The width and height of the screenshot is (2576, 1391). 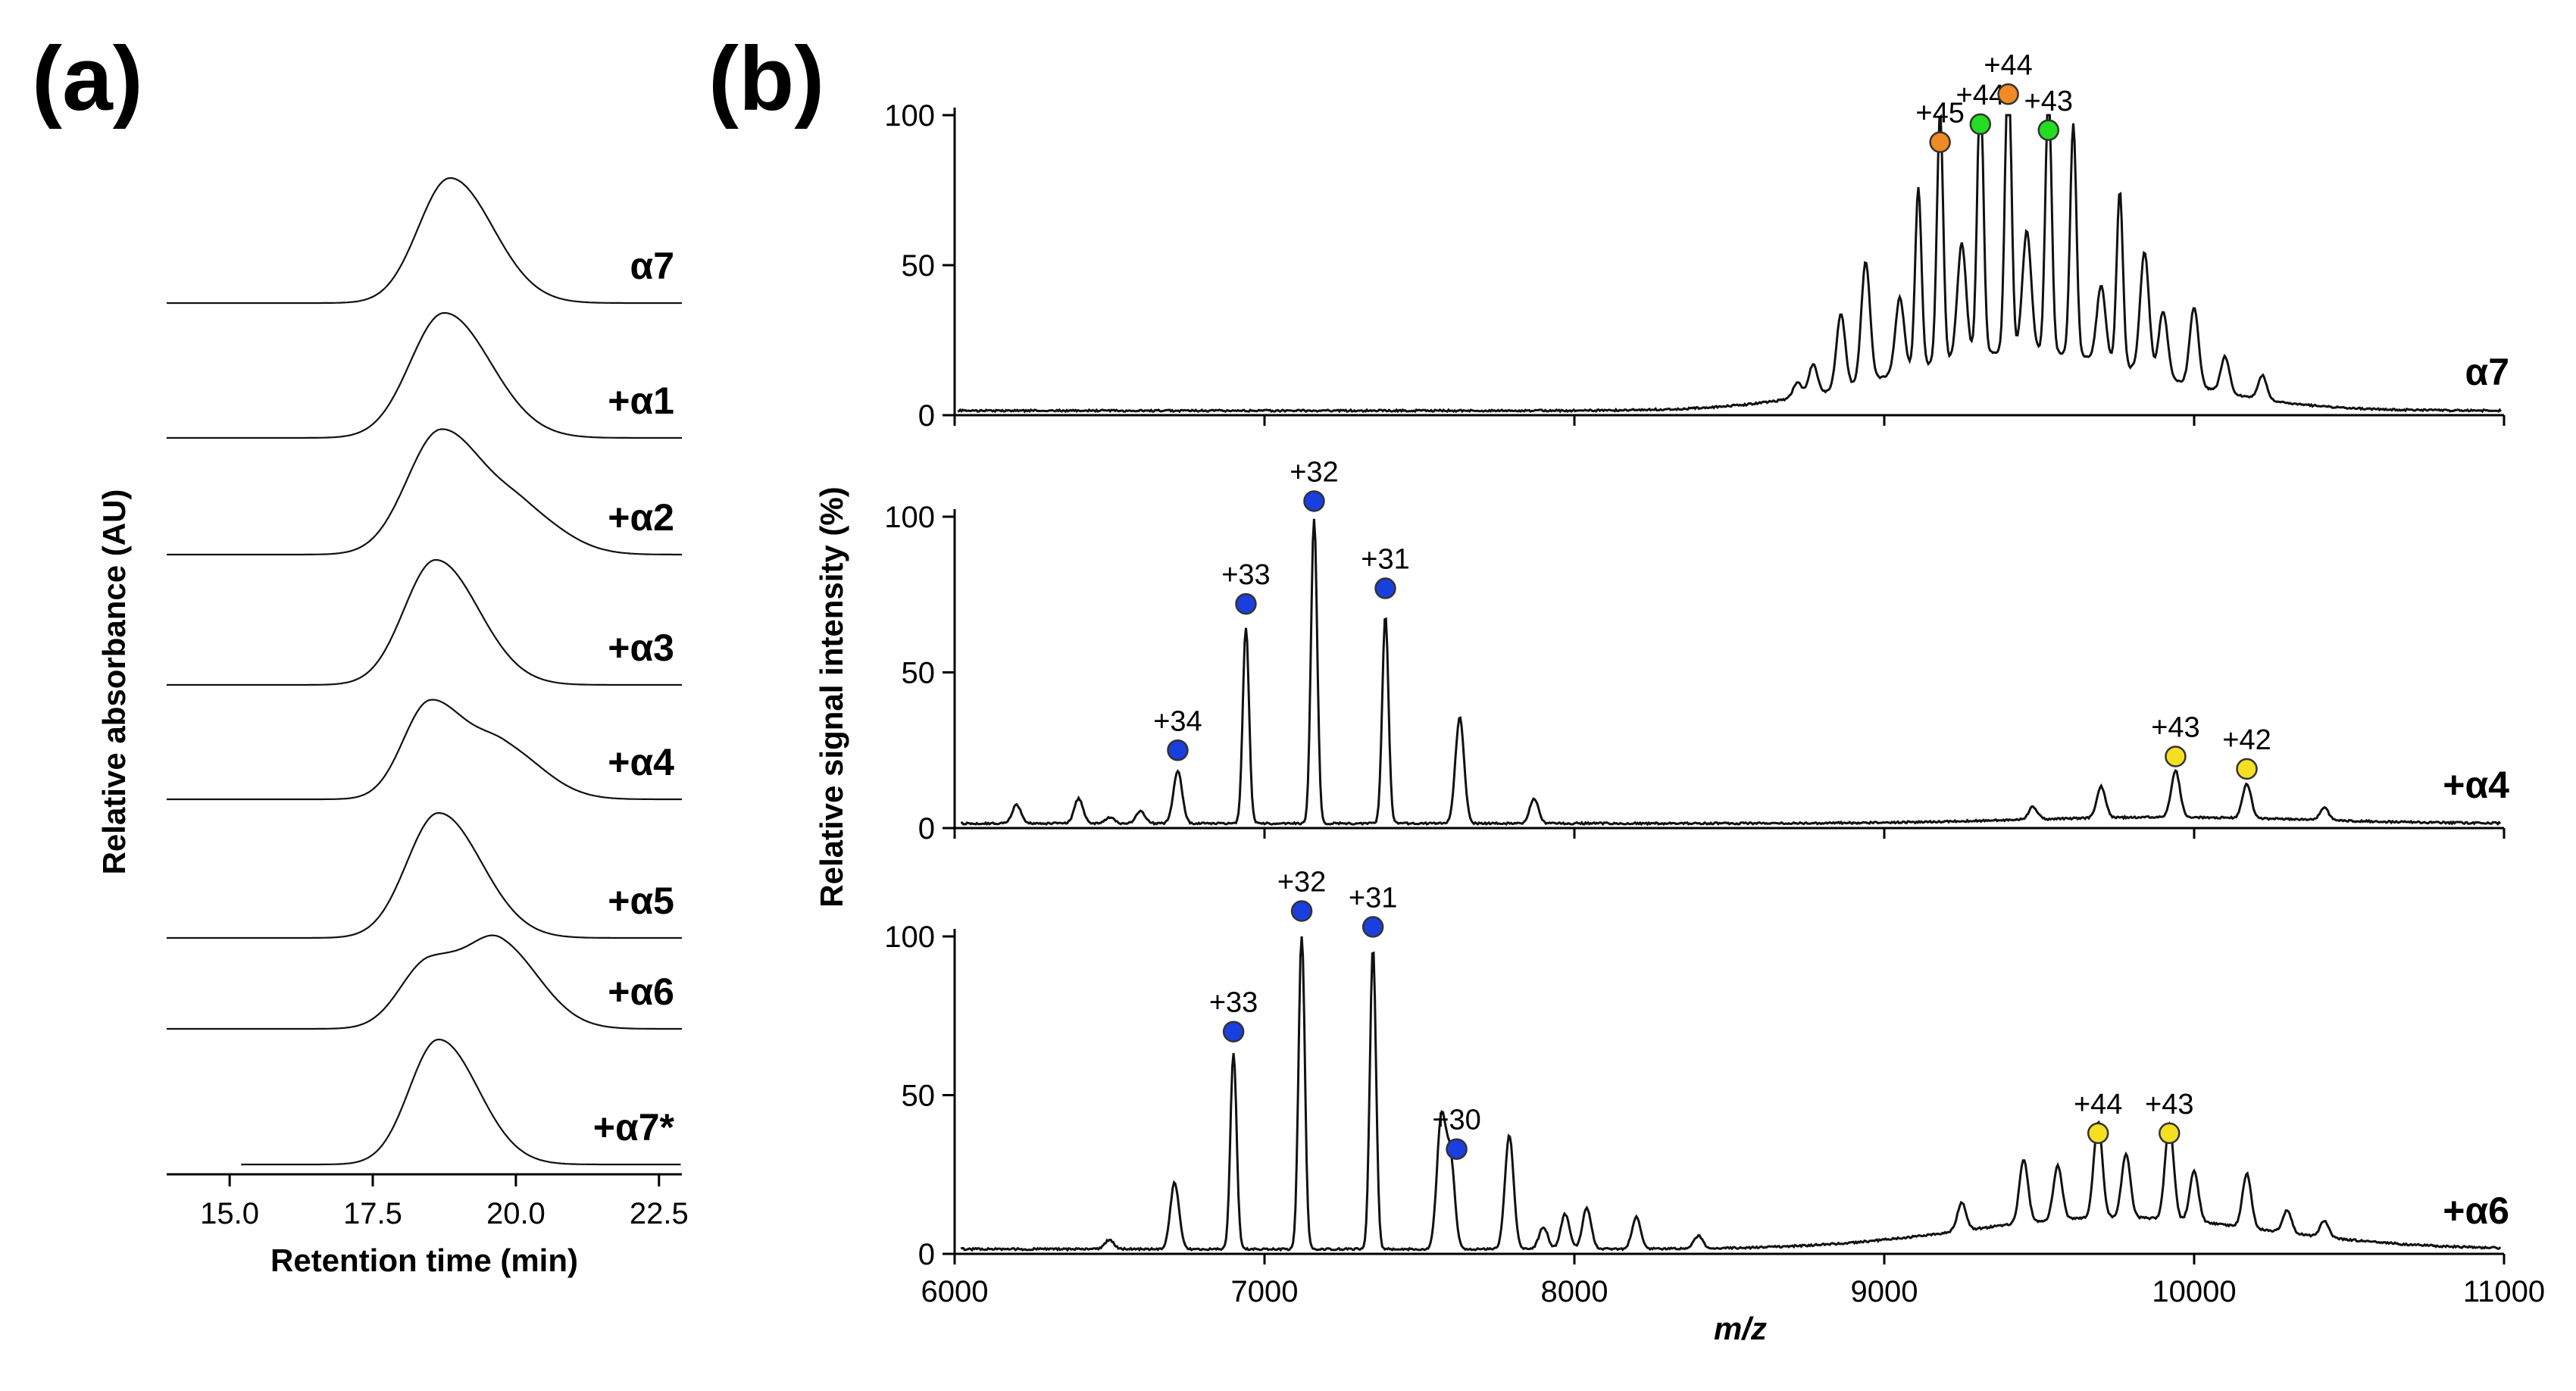 I want to click on chromatogram-trace-plusalpha6, so click(x=424, y=982).